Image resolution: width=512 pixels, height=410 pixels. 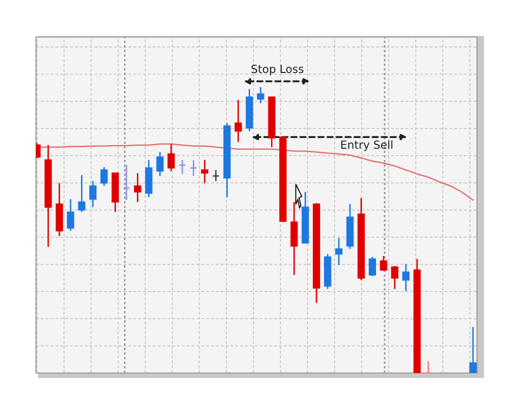 What do you see at coordinates (278, 70) in the screenshot?
I see `text: Stop Loss` at bounding box center [278, 70].